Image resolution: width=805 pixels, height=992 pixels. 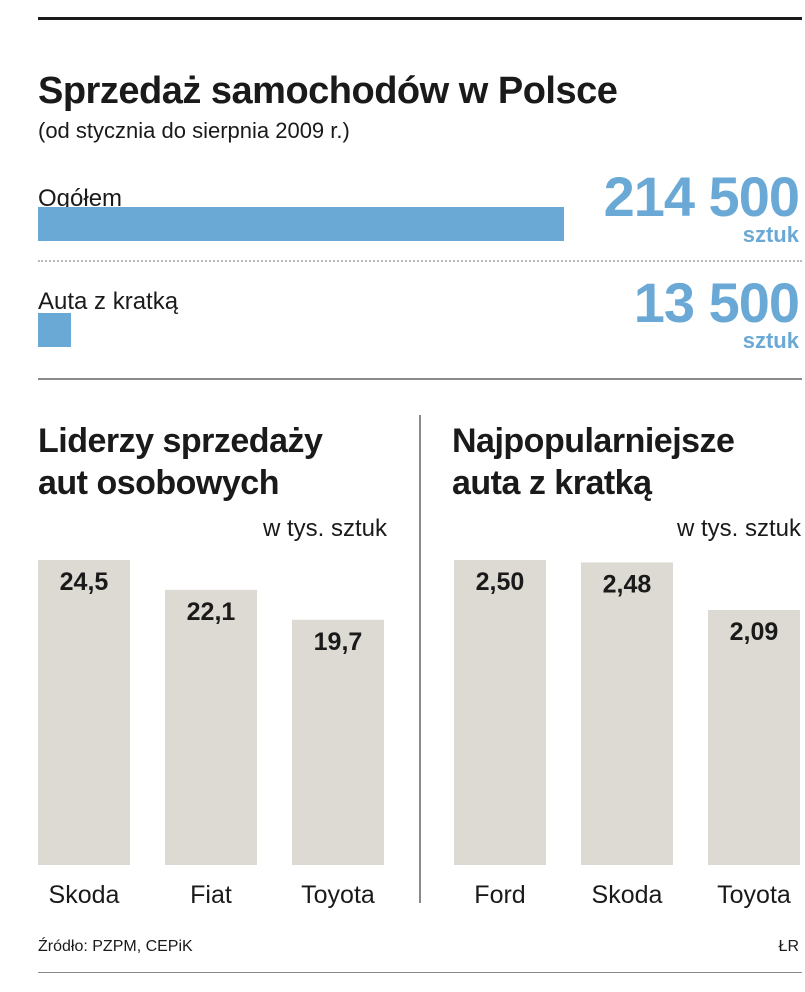 I want to click on bar-fiat, so click(x=211, y=727).